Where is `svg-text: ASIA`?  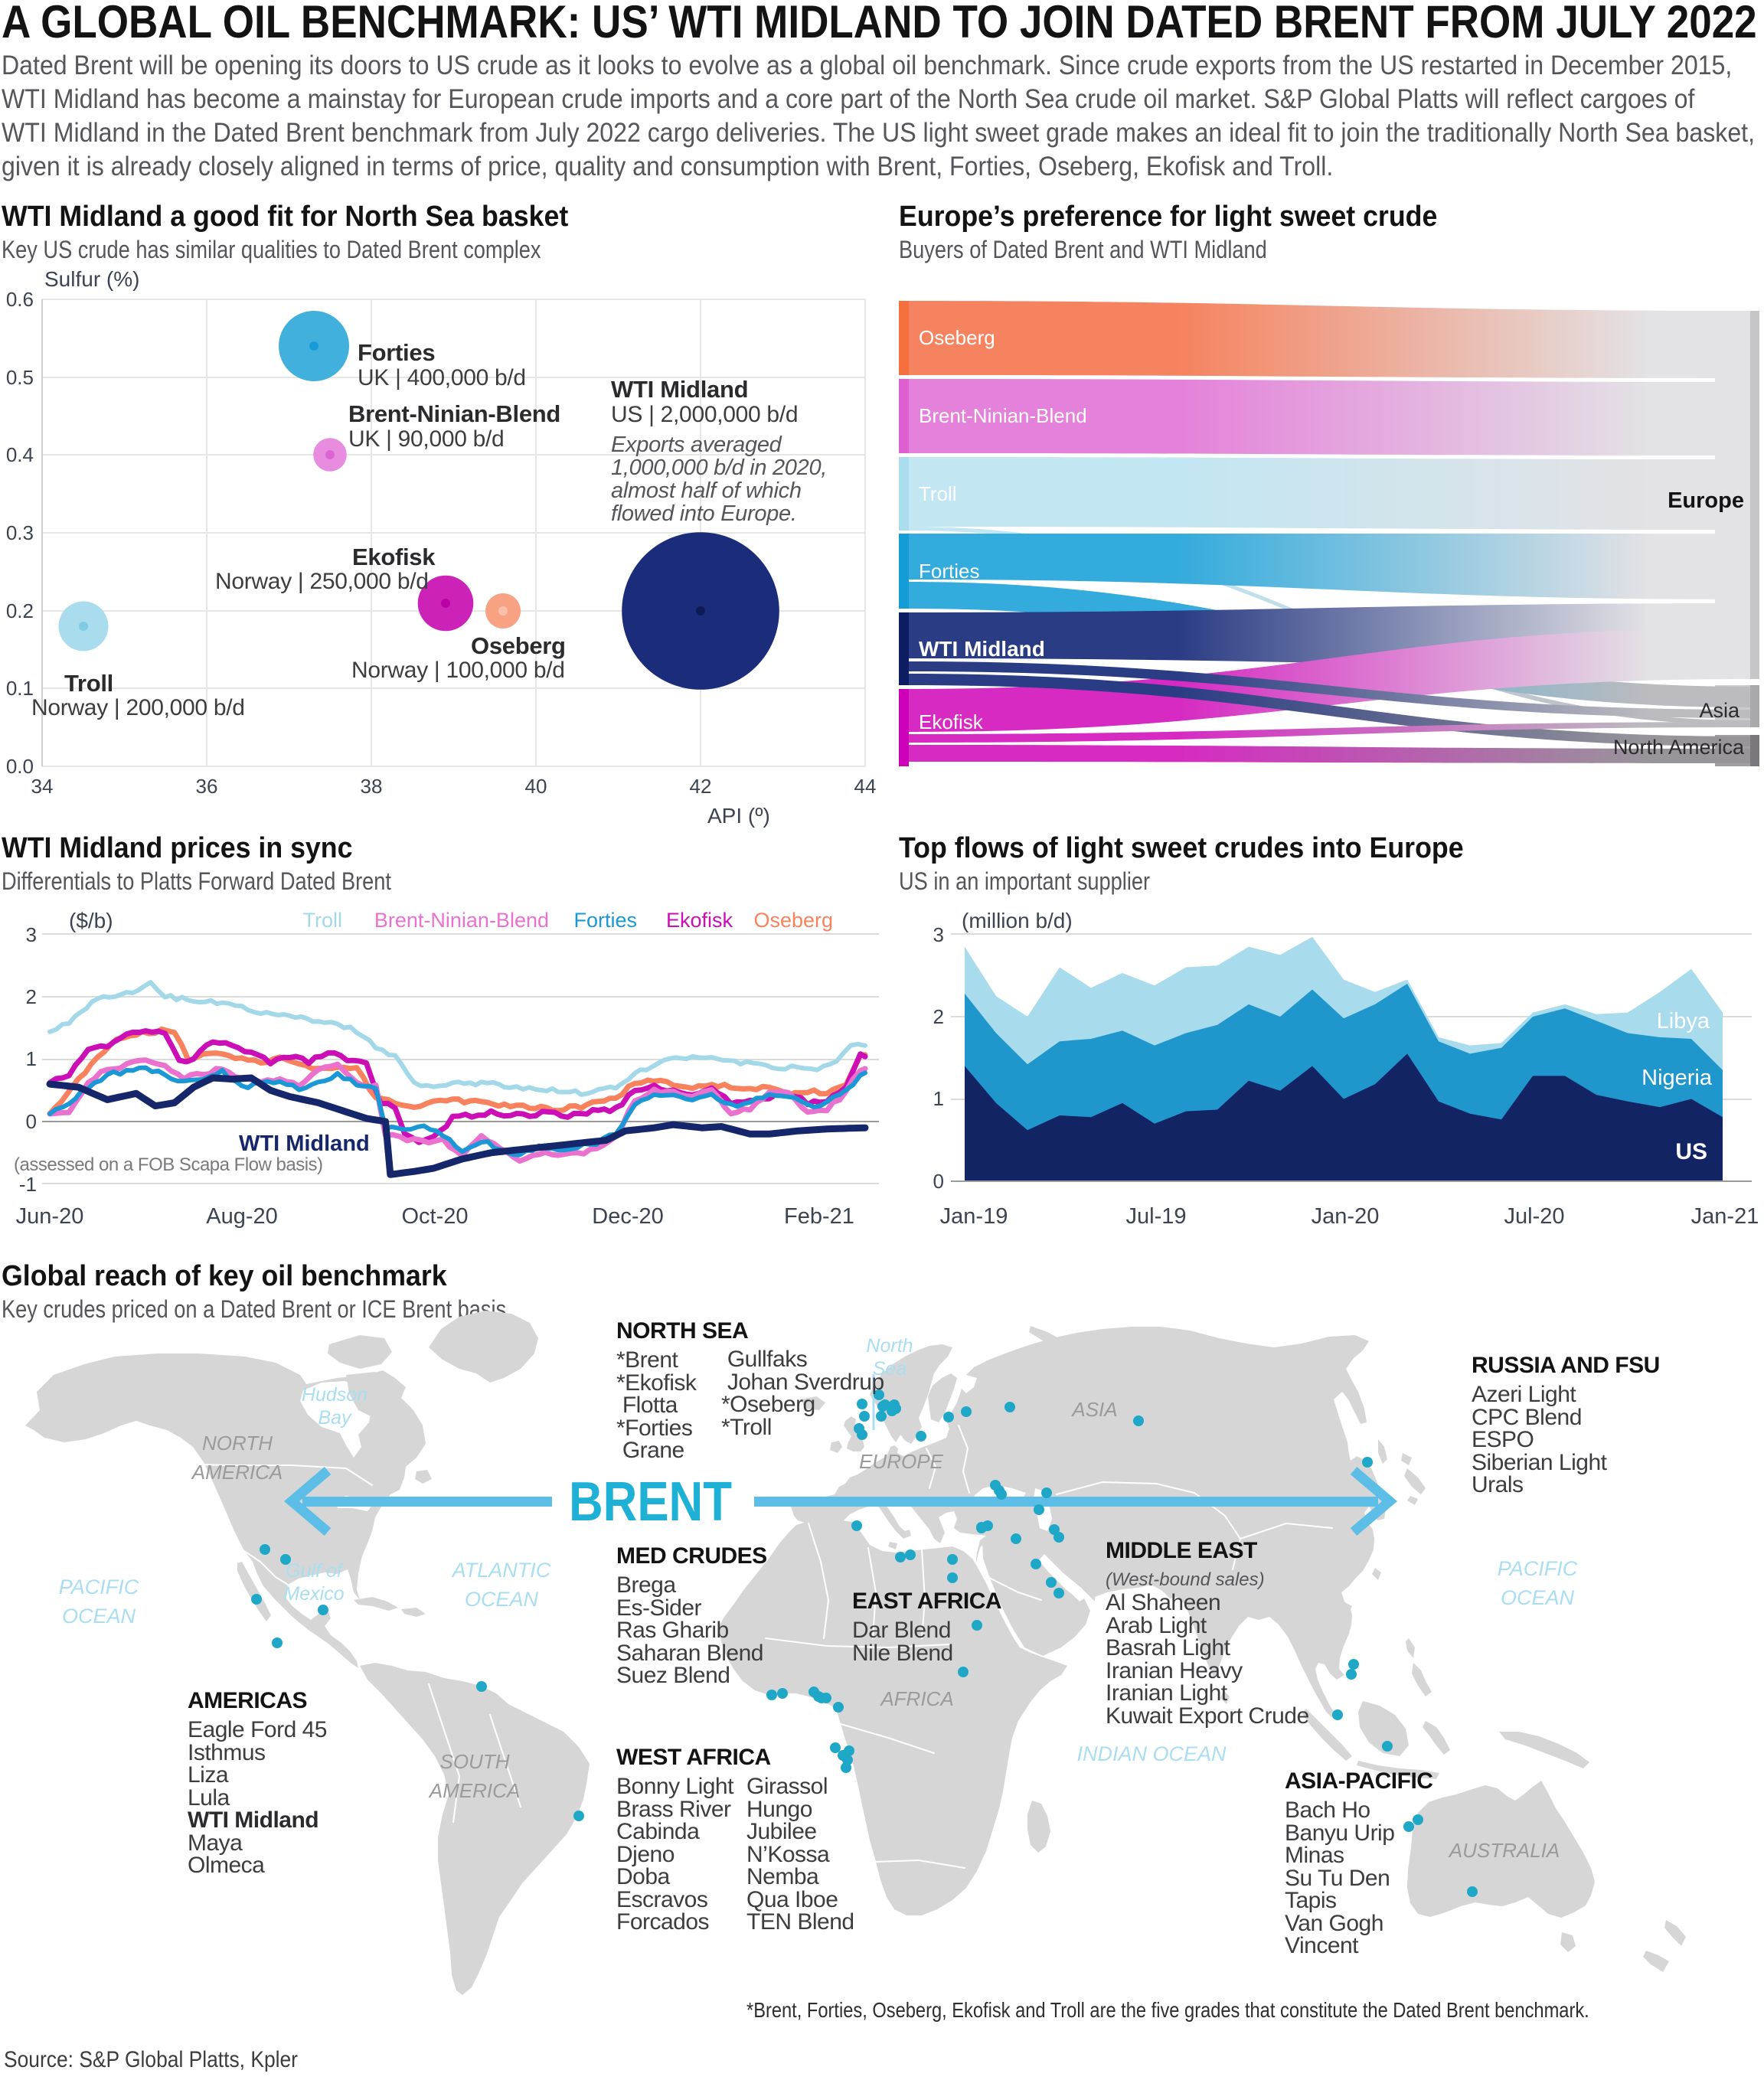 svg-text: ASIA is located at coordinates (1093, 1409).